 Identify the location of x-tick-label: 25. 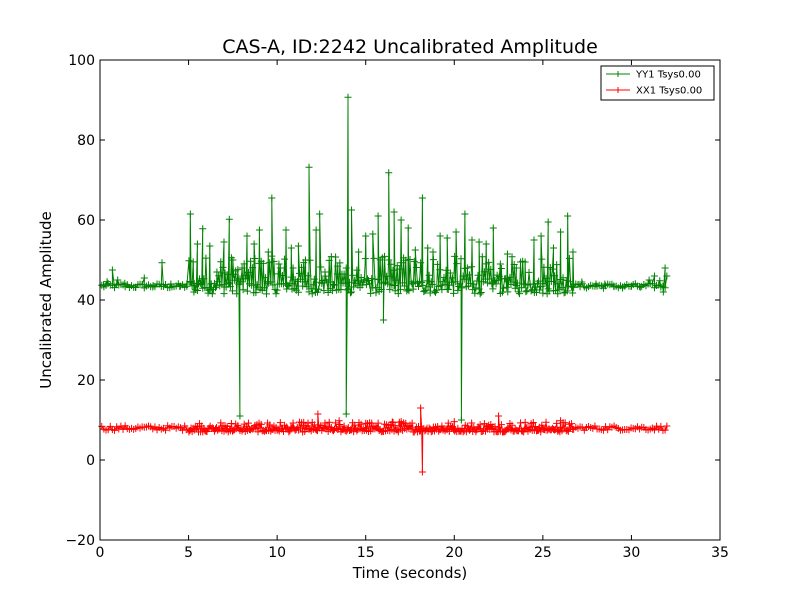
(543, 553).